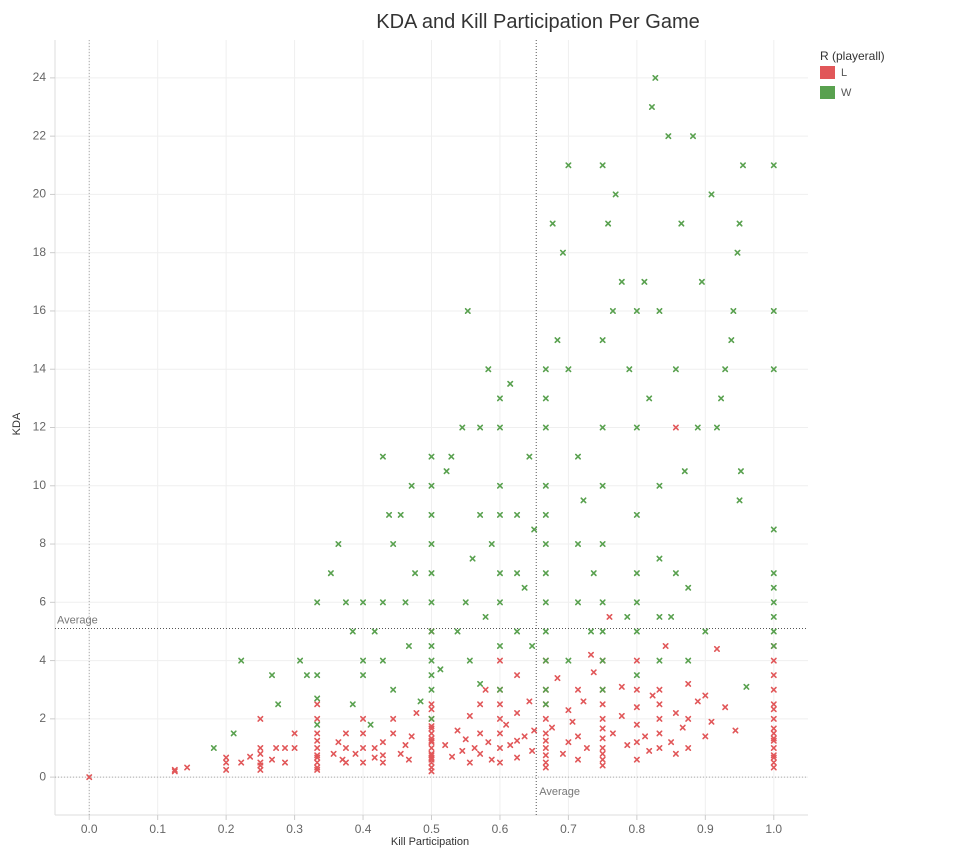 This screenshot has width=958, height=856. I want to click on y-tick-label: 12, so click(40, 427).